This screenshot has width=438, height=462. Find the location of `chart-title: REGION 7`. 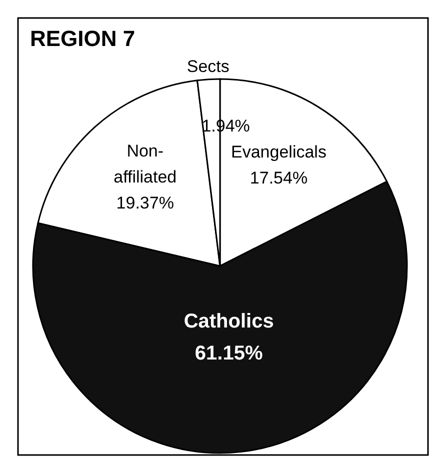

chart-title: REGION 7 is located at coordinates (83, 38).